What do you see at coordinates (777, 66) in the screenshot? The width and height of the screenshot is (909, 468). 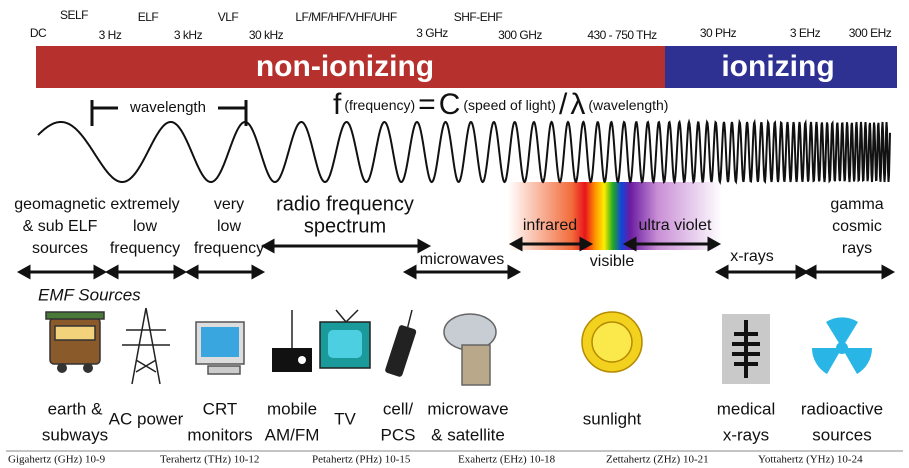 I see `ionization-label: ionizing` at bounding box center [777, 66].